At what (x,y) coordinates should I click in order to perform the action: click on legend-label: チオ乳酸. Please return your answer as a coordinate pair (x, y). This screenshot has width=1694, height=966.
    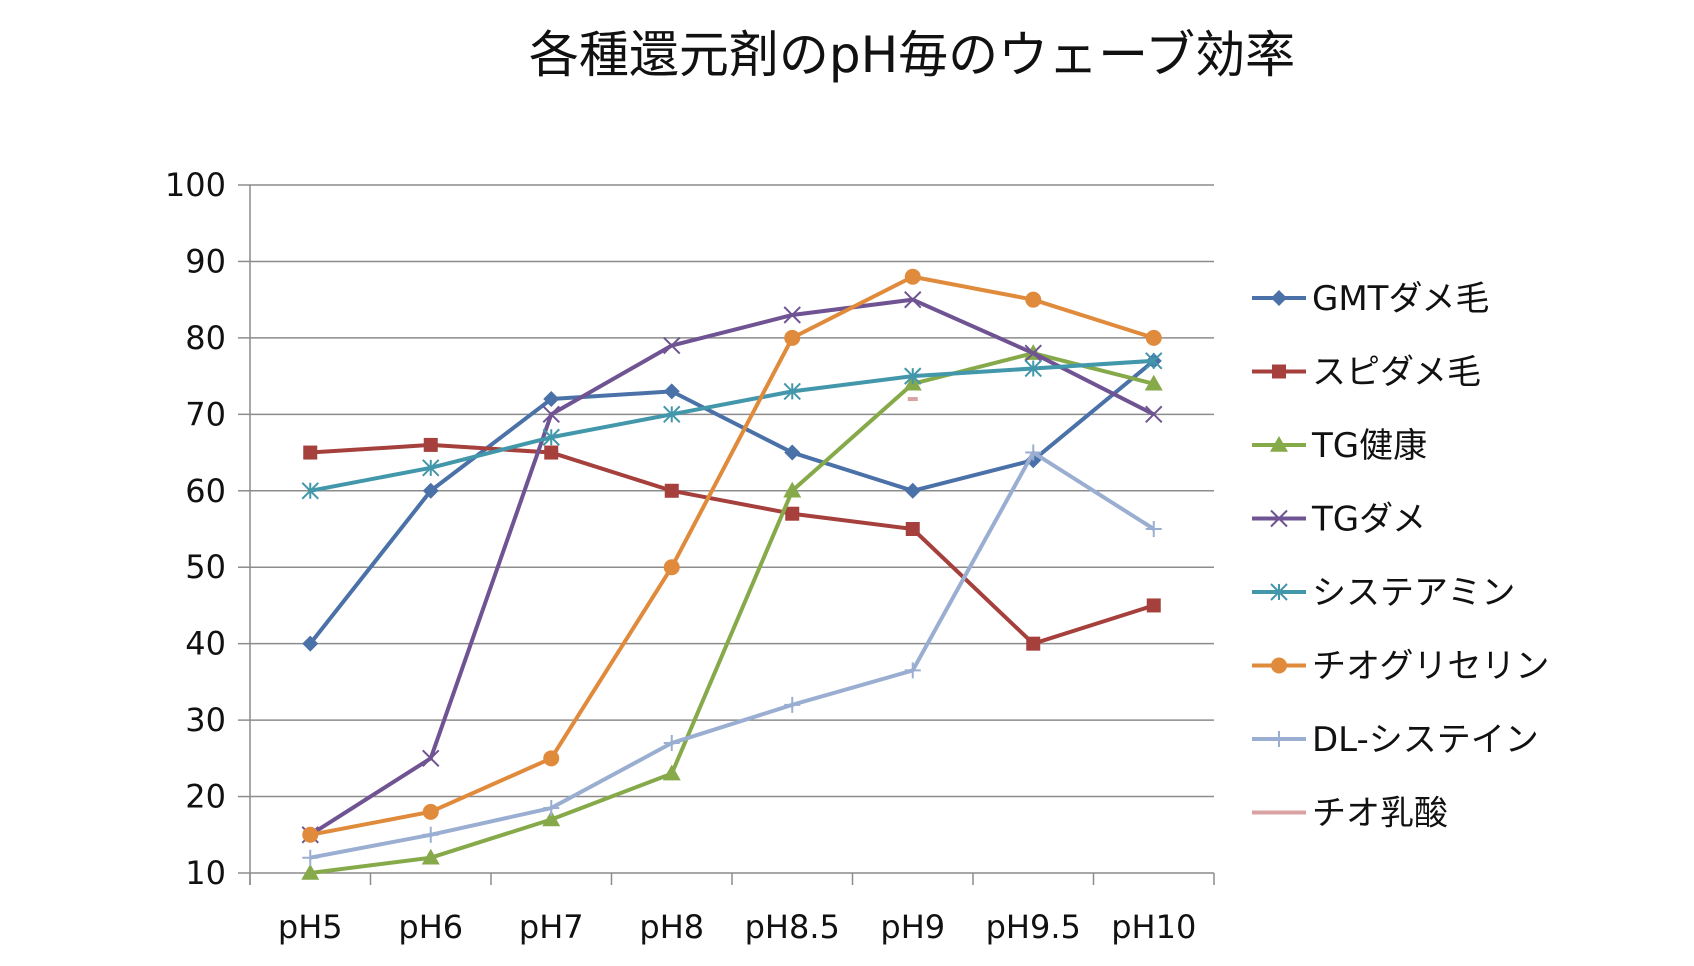
    Looking at the image, I should click on (1380, 814).